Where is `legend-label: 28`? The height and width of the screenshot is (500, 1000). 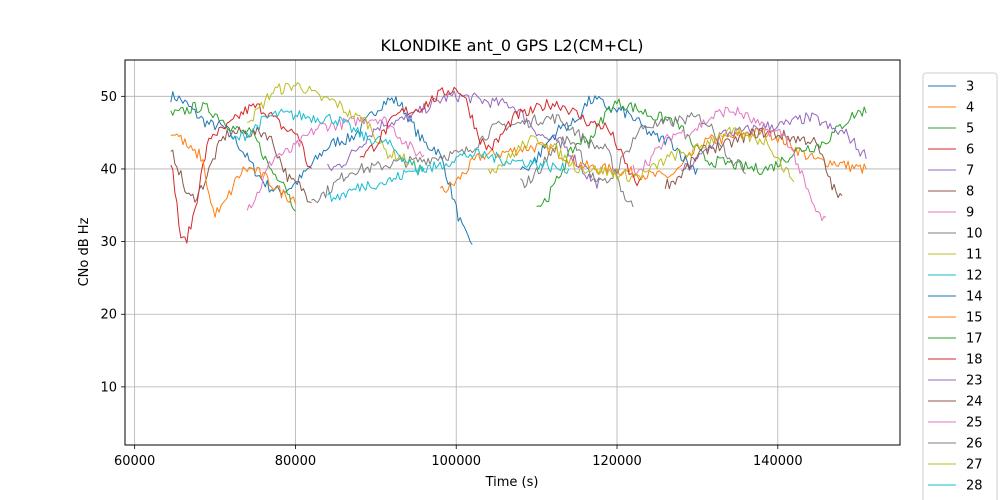
legend-label: 28 is located at coordinates (974, 486).